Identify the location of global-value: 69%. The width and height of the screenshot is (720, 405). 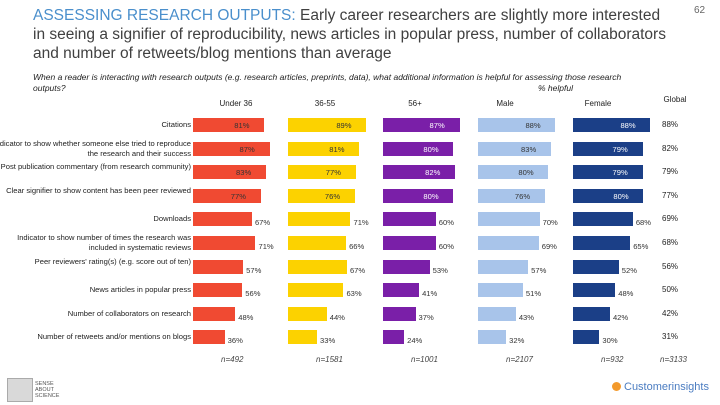
(670, 219).